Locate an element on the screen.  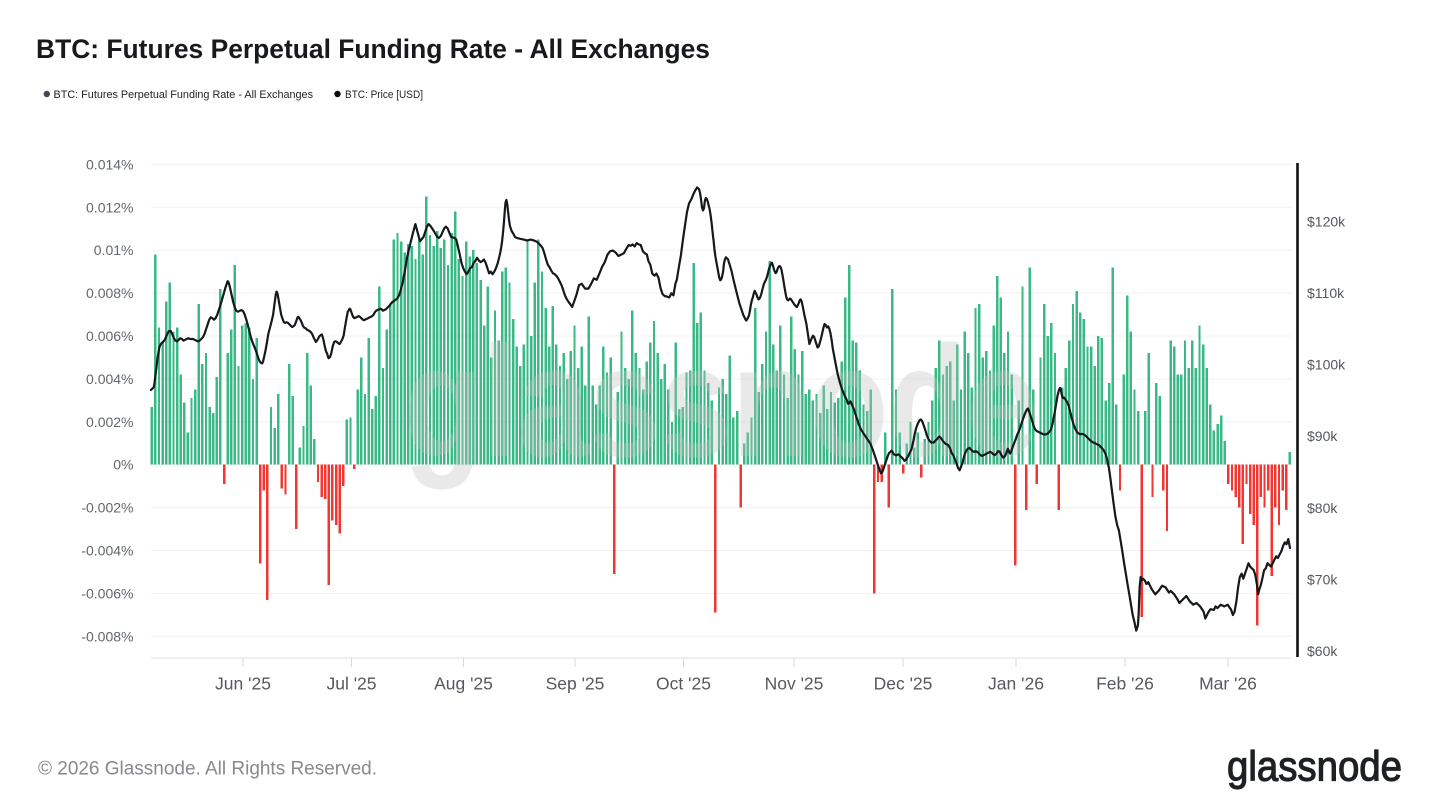
svg-text: $70k is located at coordinates (1322, 579).